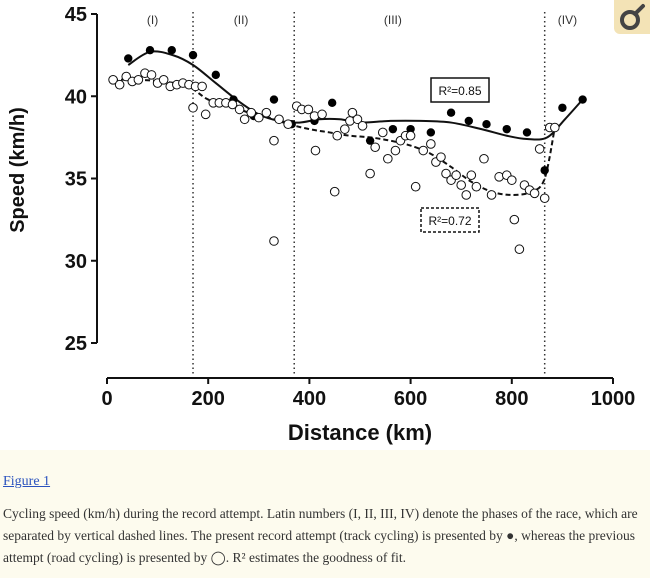  I want to click on phase-labels: (I) (II) (III) (IV), so click(362, 20).